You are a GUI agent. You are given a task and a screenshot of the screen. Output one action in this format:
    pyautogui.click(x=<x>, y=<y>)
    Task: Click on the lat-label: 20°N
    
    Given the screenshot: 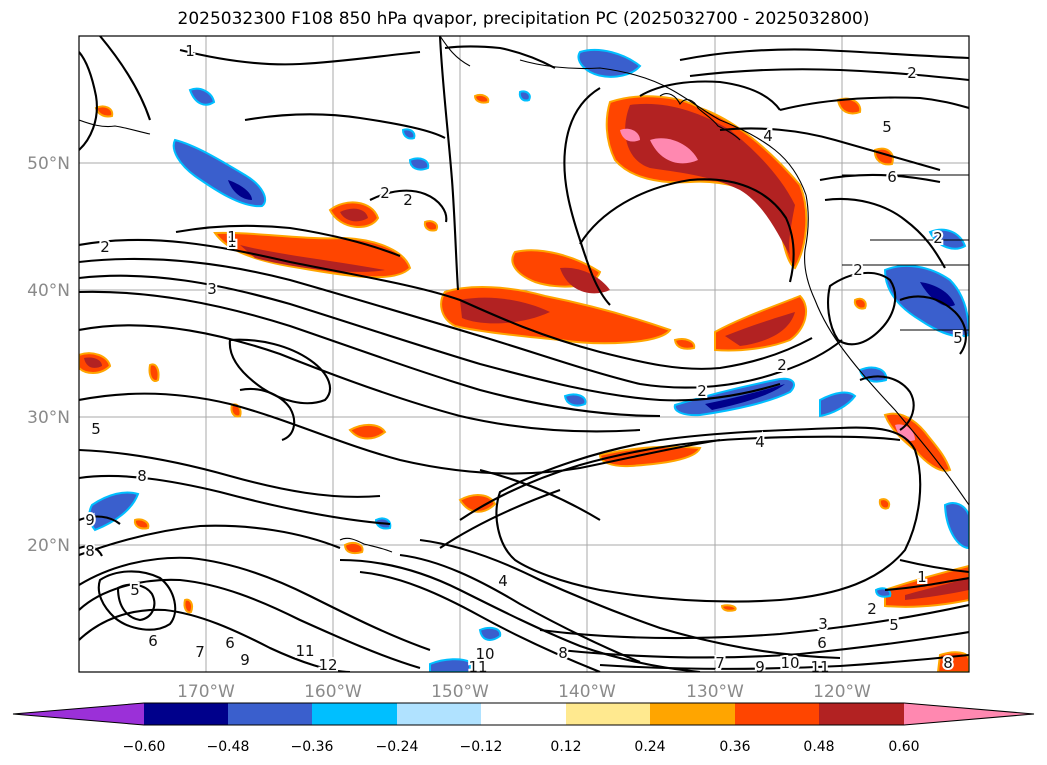 What is the action you would take?
    pyautogui.click(x=48, y=546)
    